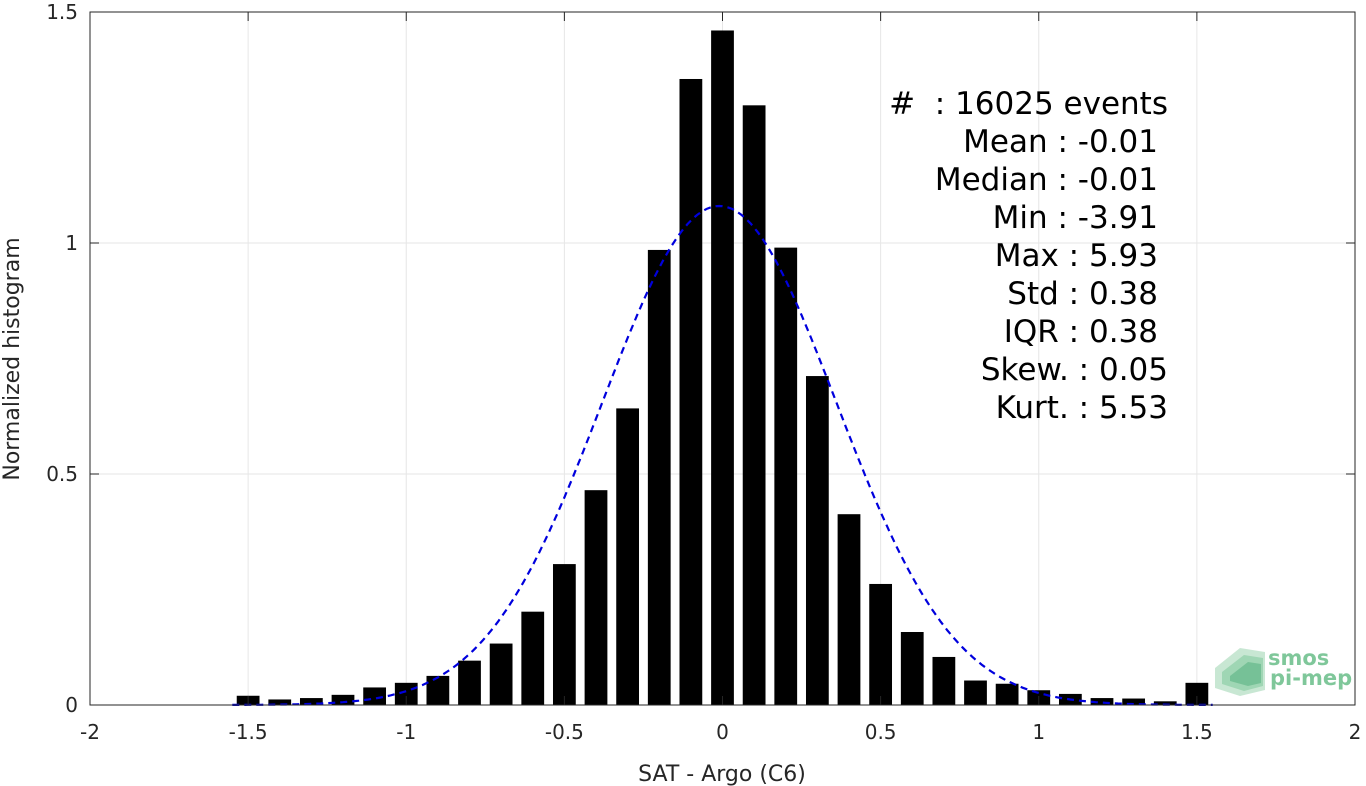 The height and width of the screenshot is (786, 1366). Describe the element at coordinates (564, 732) in the screenshot. I see `x-tick-label-3: -0.5` at that location.